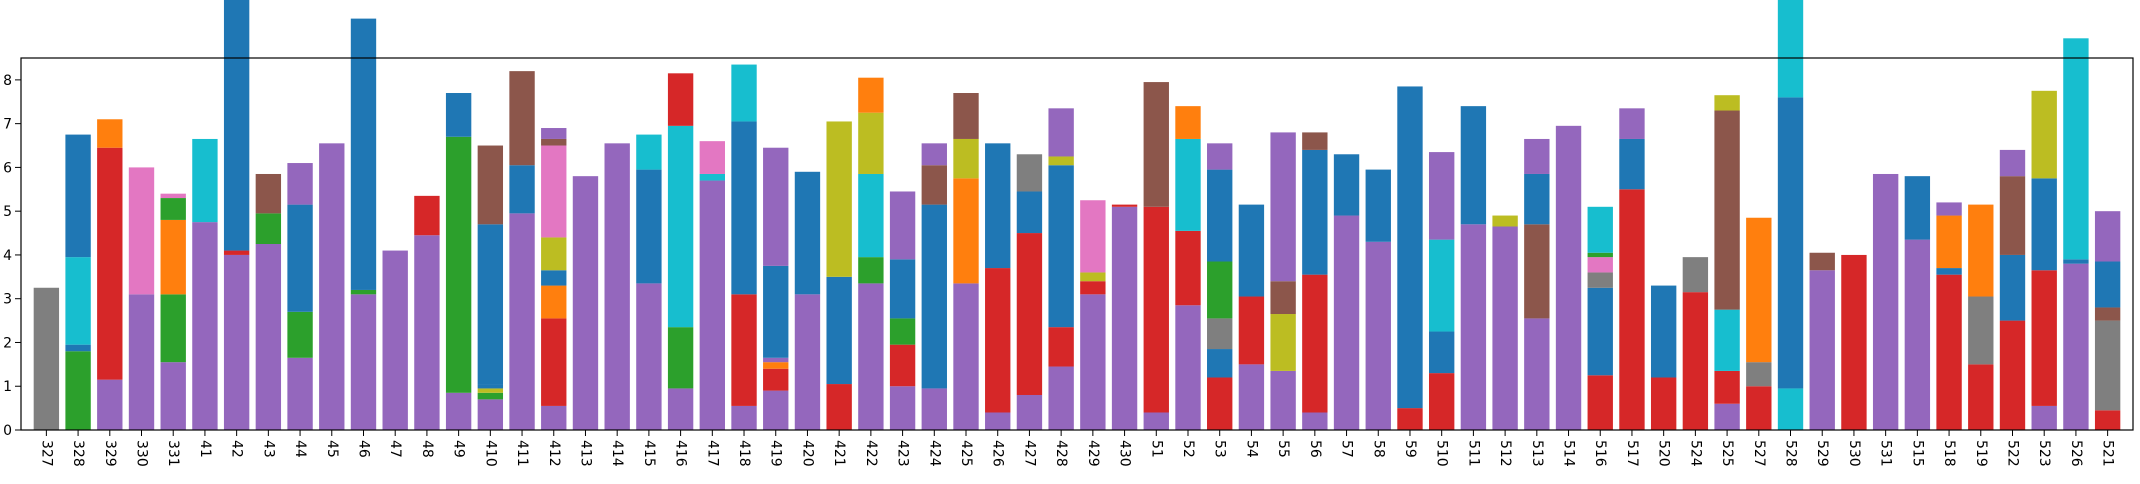 The image size is (2140, 484). I want to click on y-tick-label-3: 3, so click(7, 300).